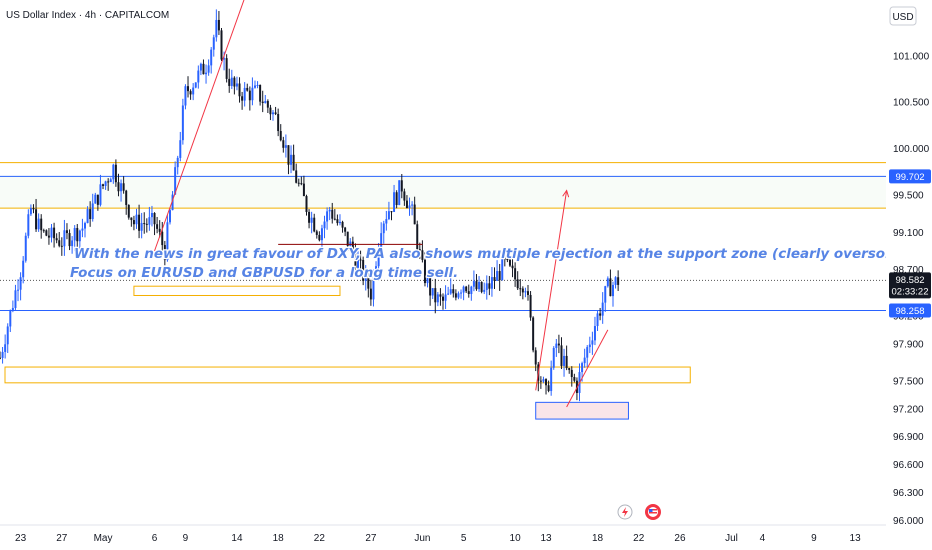 The height and width of the screenshot is (550, 932). Describe the element at coordinates (62, 538) in the screenshot. I see `time-tick: 27` at that location.